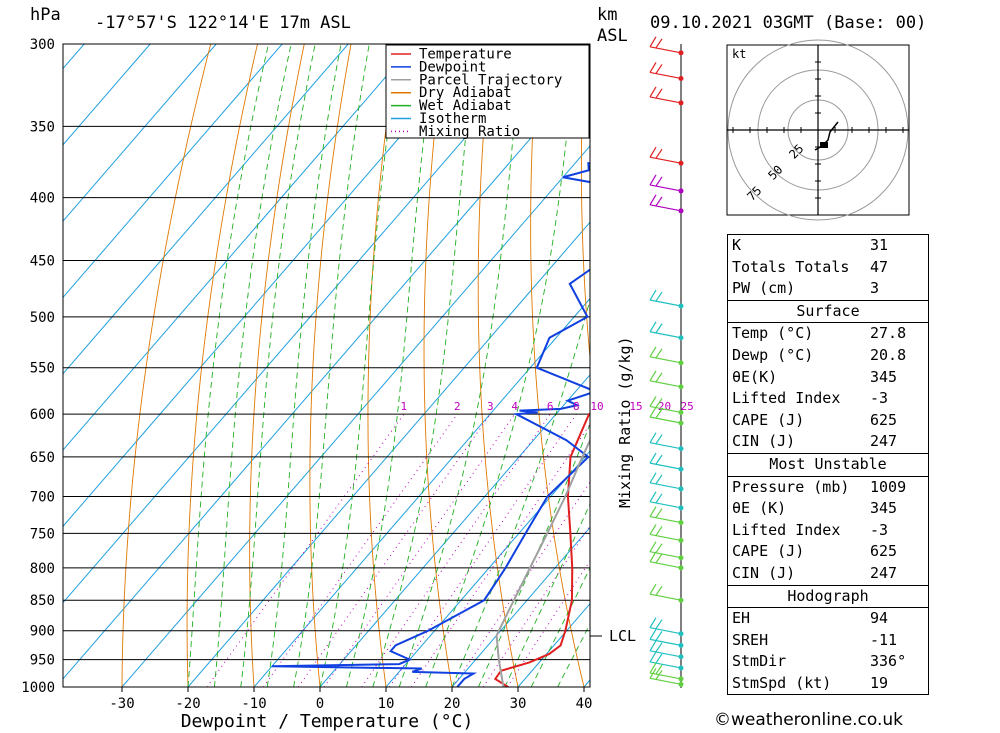 The image size is (1000, 733). What do you see at coordinates (764, 441) in the screenshot?
I see `surface-label: CIN (J)` at bounding box center [764, 441].